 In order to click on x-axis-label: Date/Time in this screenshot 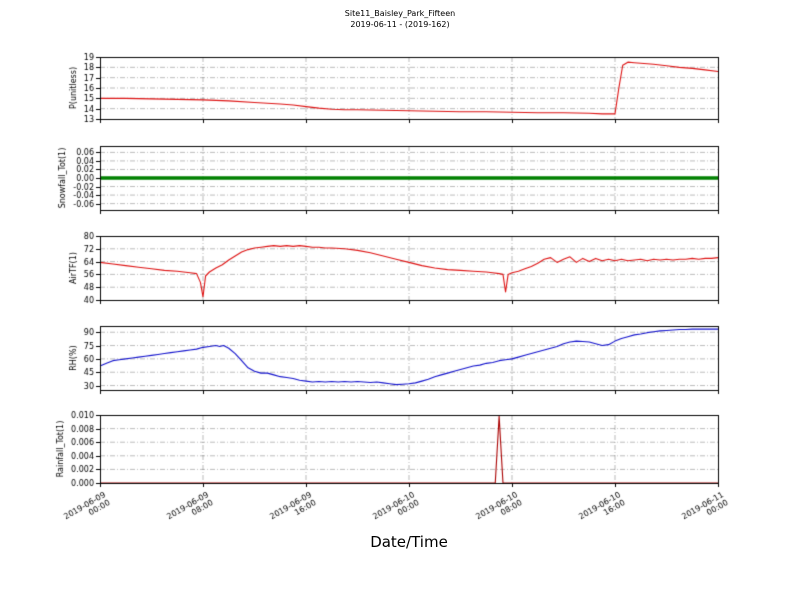, I will do `click(409, 542)`.